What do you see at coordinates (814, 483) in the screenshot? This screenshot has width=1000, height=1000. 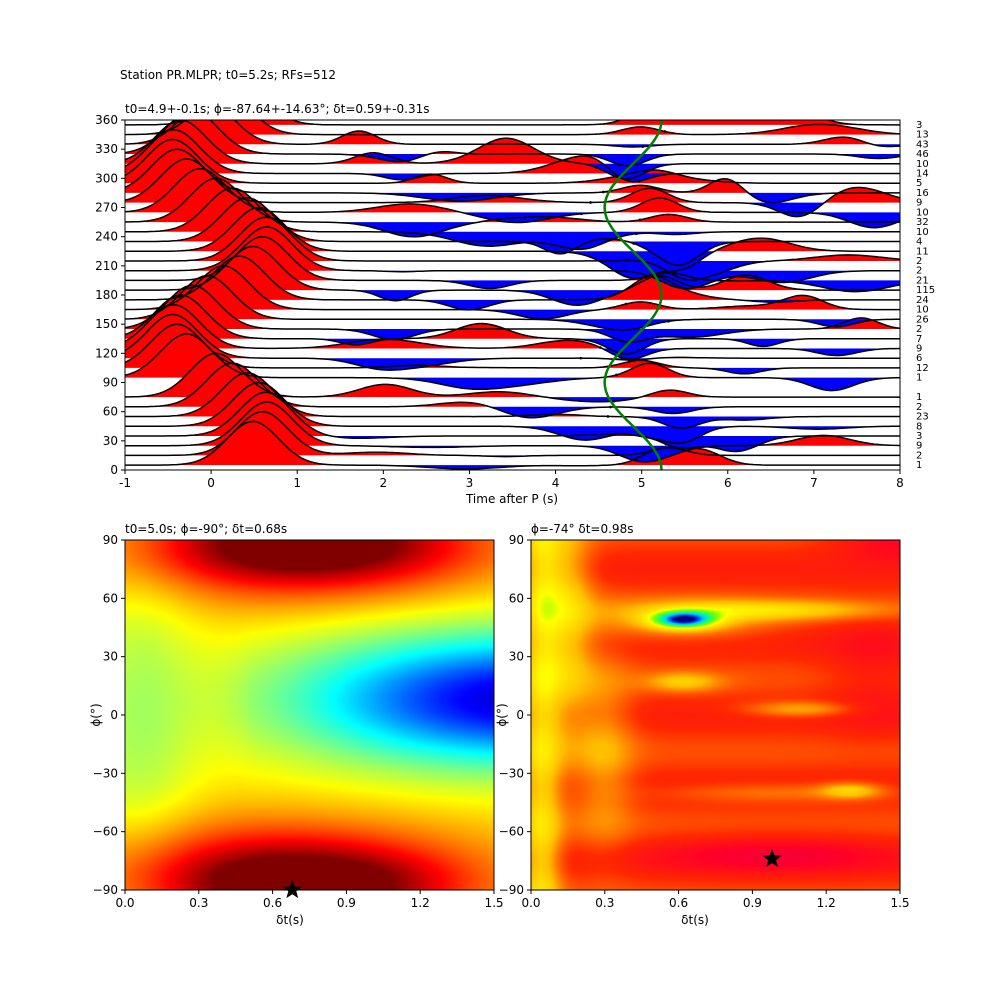 I see `x-tick-label: 7` at bounding box center [814, 483].